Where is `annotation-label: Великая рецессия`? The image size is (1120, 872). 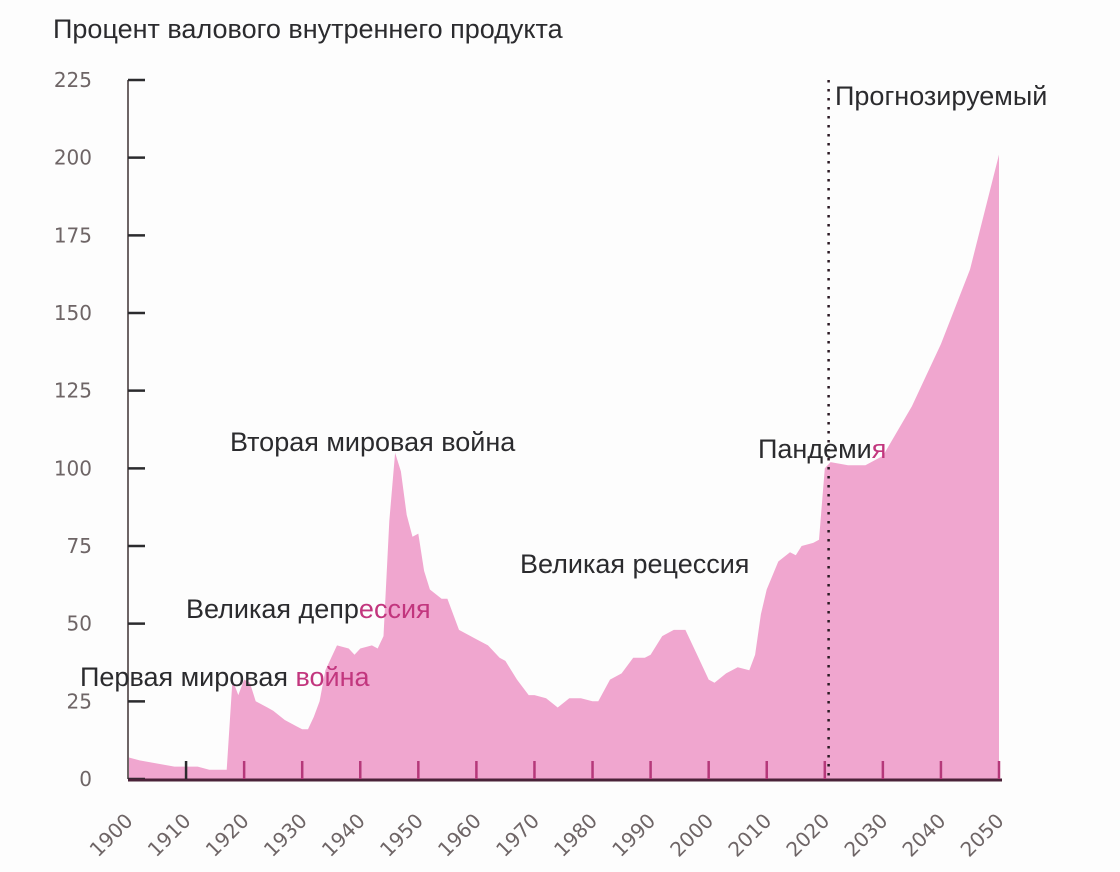 annotation-label: Великая рецессия is located at coordinates (634, 564).